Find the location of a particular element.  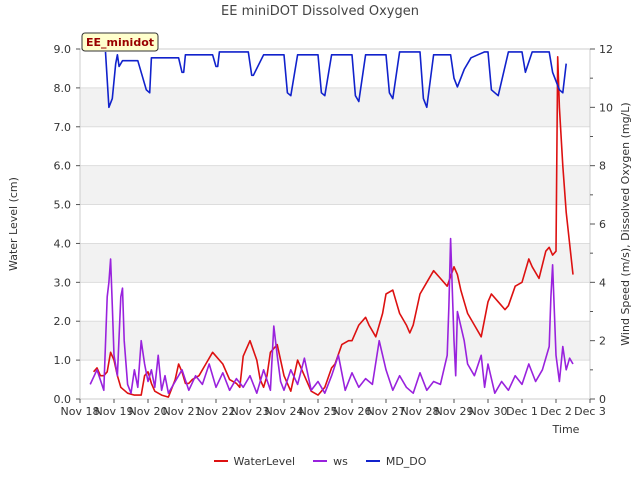

y-left-tick-label: 9.0 is located at coordinates (63, 49).